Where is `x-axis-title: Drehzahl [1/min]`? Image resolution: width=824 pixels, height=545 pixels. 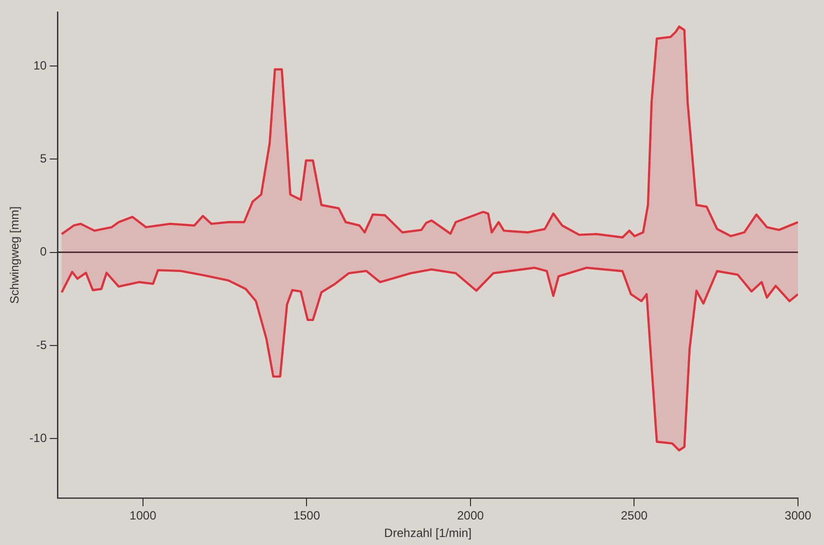 x-axis-title: Drehzahl [1/min] is located at coordinates (428, 533).